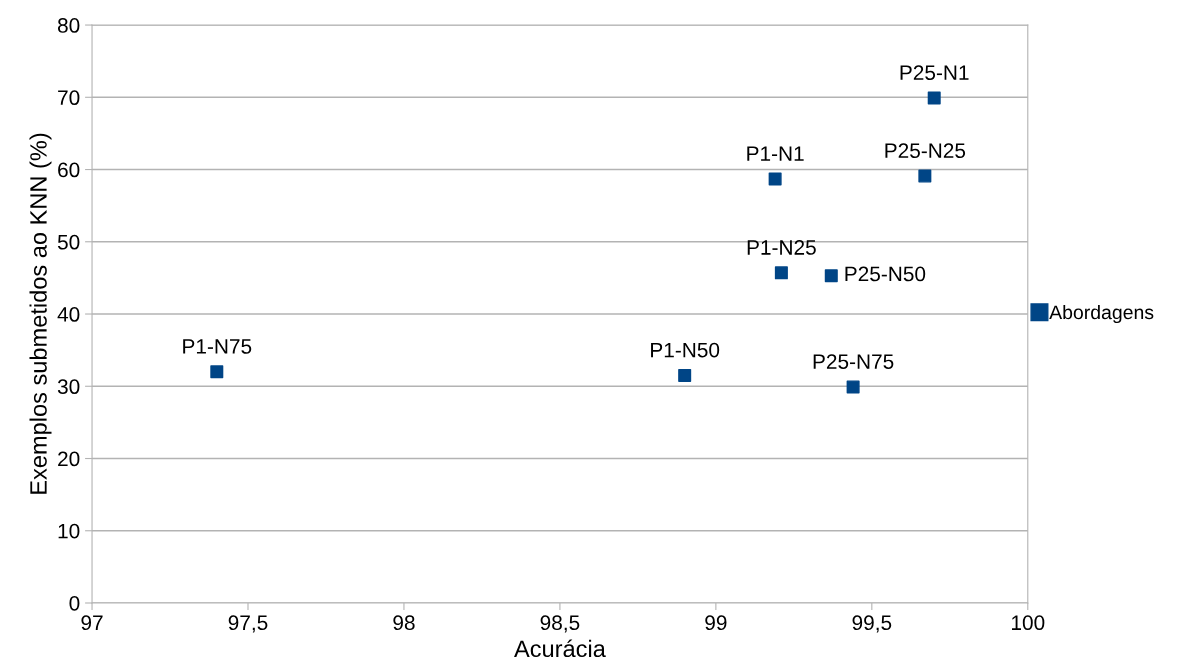  I want to click on x-tick-label: 98, so click(404, 623).